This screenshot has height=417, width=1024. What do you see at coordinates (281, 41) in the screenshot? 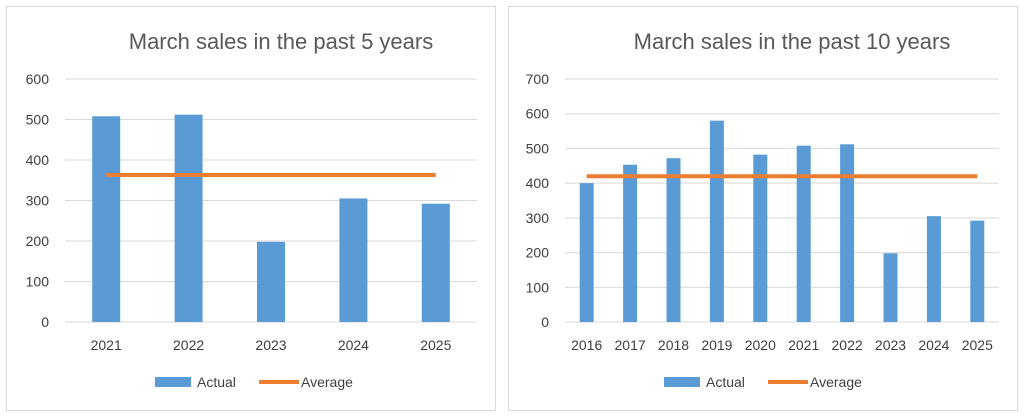
I see `chart-title: March sales in the past 5 years` at bounding box center [281, 41].